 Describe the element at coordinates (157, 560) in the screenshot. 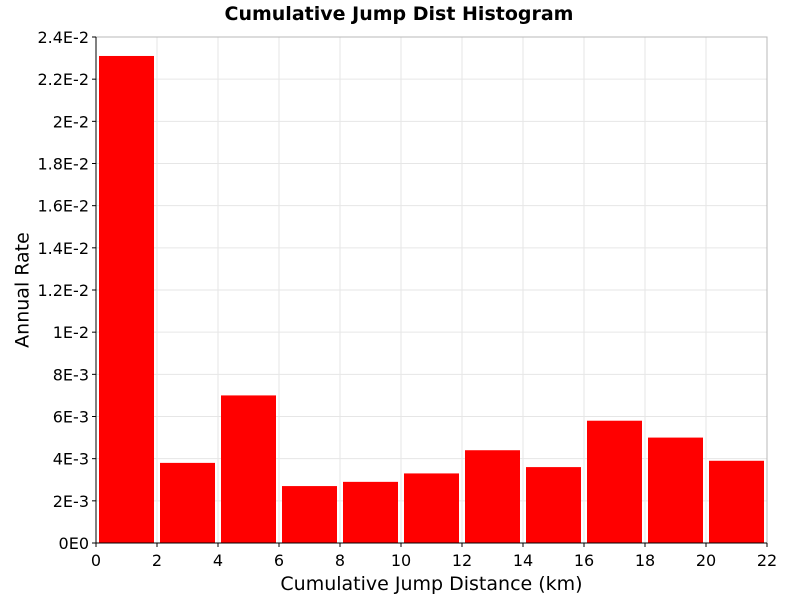

I see `x-tick-label: 2` at that location.